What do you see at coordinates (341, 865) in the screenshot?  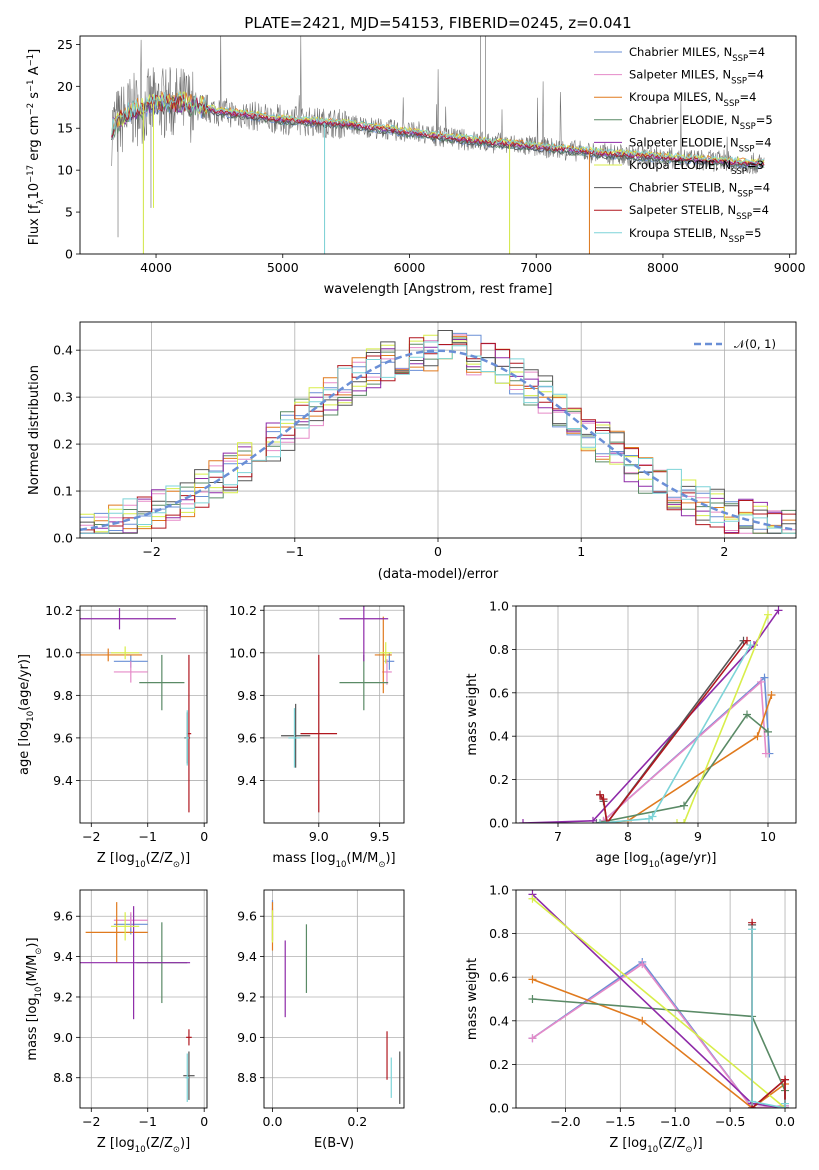 I see `x-axis-label-part: 10` at bounding box center [341, 865].